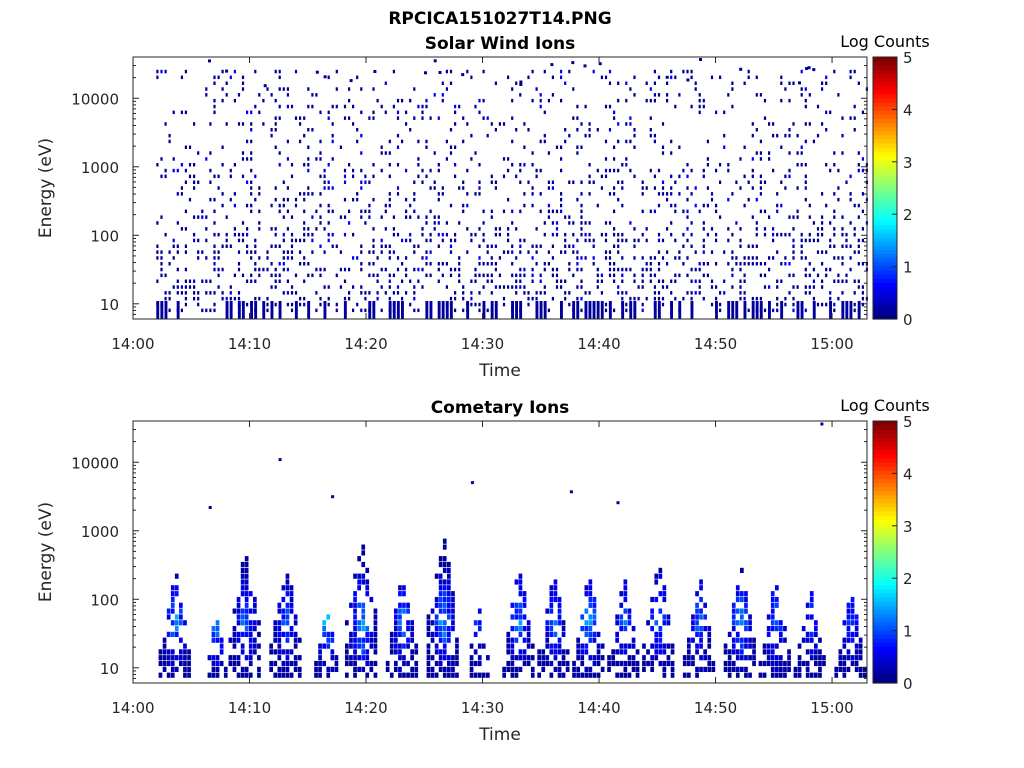  I want to click on colorbar-tick-label: 1, so click(908, 632).